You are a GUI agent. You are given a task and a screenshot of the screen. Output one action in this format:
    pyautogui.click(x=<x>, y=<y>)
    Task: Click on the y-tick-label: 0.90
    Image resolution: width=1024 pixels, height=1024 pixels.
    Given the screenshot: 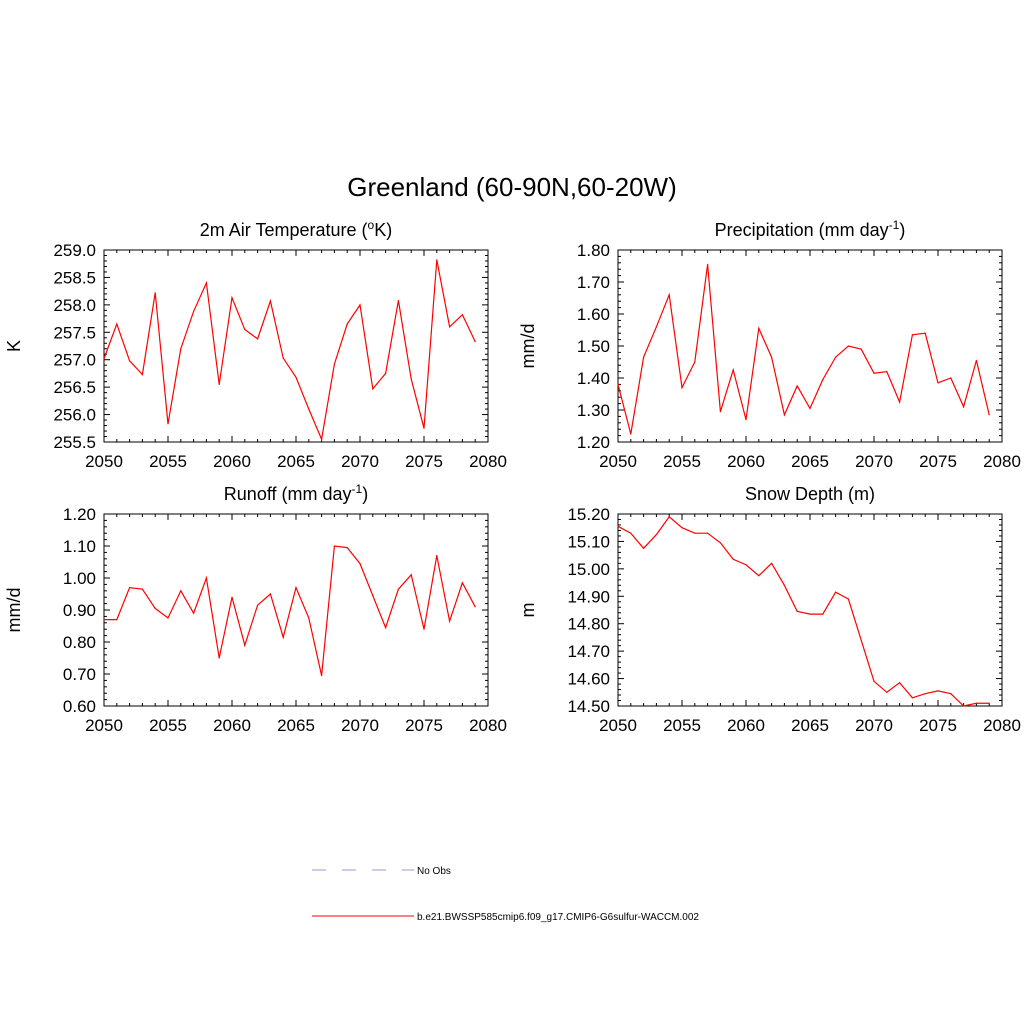 What is the action you would take?
    pyautogui.click(x=79, y=610)
    